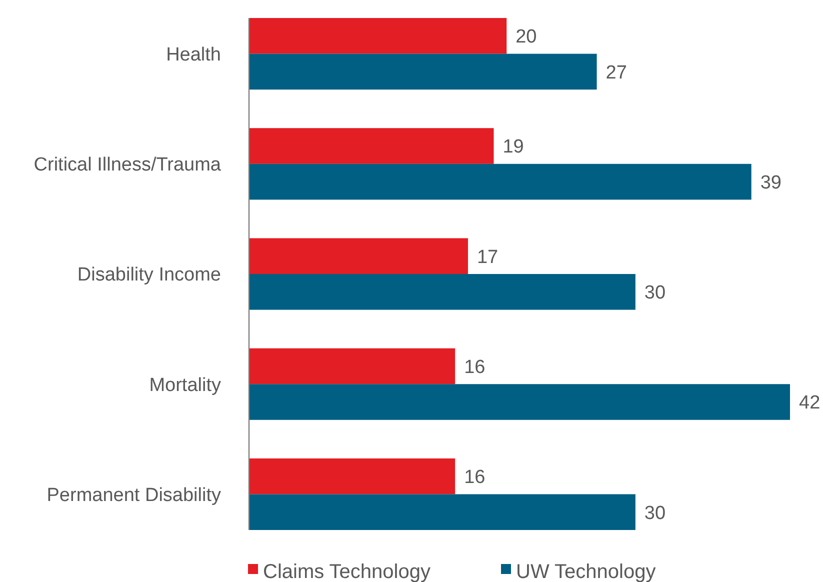 Image resolution: width=823 pixels, height=582 pixels. What do you see at coordinates (616, 73) in the screenshot?
I see `data-label: 27` at bounding box center [616, 73].